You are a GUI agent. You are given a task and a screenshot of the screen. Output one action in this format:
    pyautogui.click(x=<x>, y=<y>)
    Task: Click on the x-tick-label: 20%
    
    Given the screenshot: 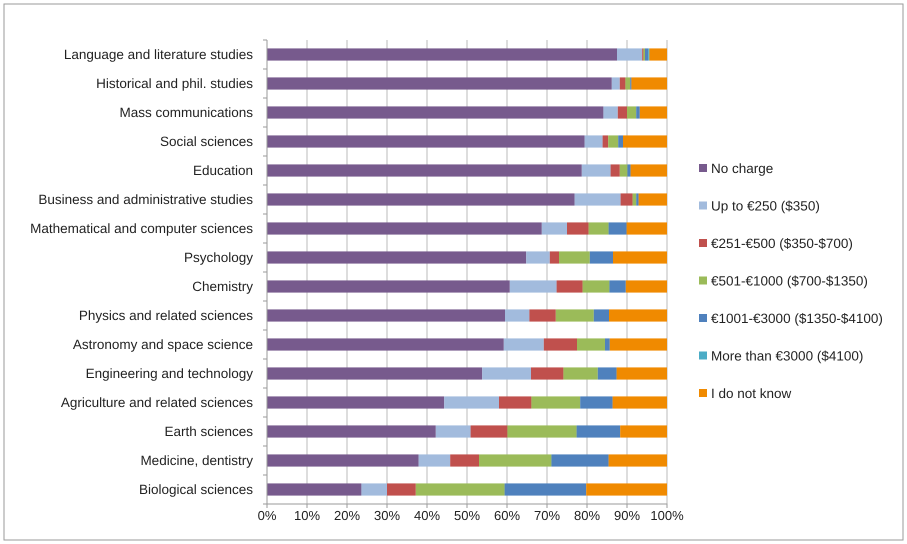 What is the action you would take?
    pyautogui.click(x=347, y=516)
    